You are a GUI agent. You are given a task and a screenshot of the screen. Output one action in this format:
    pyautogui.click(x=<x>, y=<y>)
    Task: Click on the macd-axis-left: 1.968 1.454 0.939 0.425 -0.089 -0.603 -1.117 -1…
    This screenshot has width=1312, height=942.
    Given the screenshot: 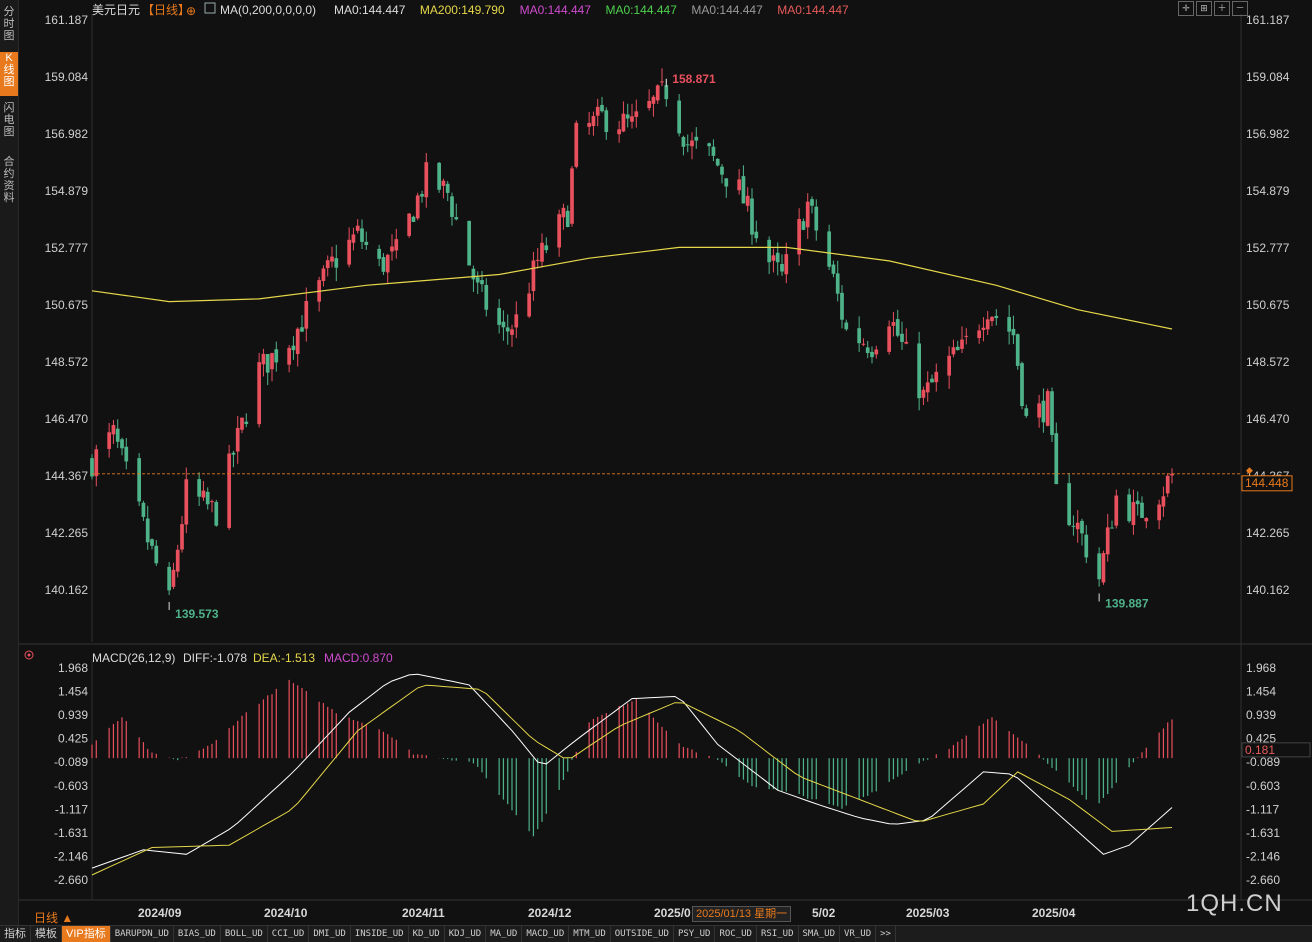 What is the action you would take?
    pyautogui.click(x=71, y=774)
    